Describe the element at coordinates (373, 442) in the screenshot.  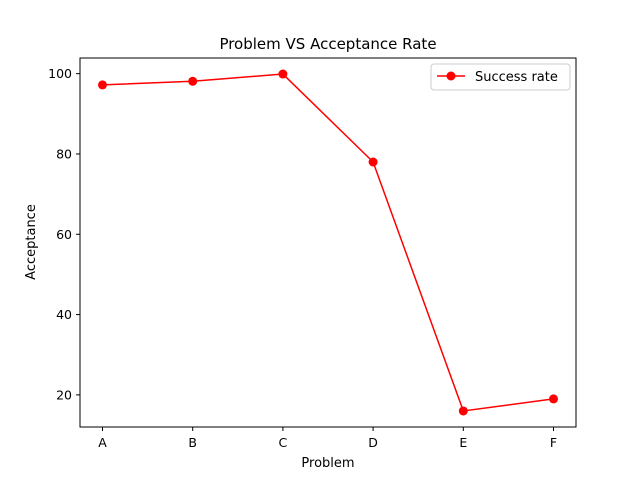
I see `x-tick-label: D` at that location.